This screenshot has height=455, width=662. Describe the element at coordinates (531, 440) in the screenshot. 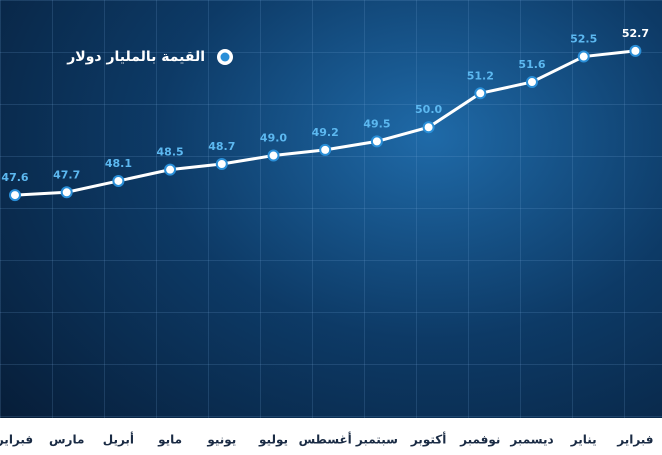

I see `x-tick-label: ديسمبر` at that location.